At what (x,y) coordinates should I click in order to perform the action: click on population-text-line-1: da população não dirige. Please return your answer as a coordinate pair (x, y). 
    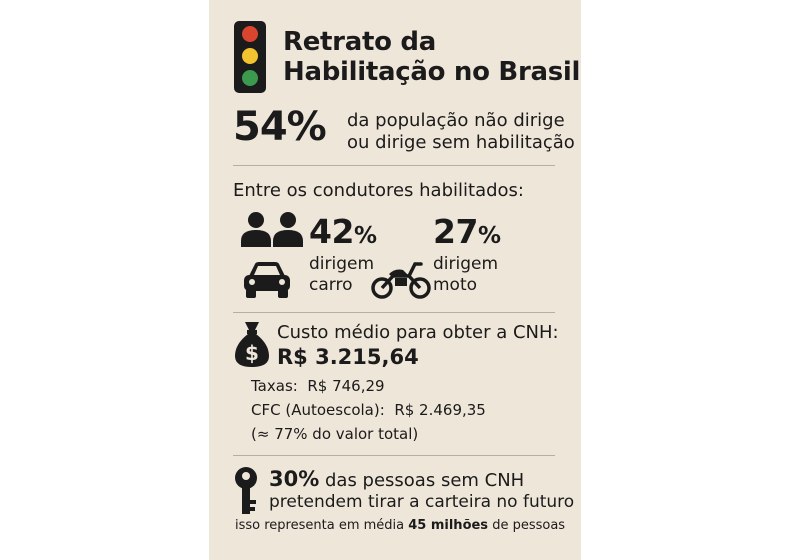
    Looking at the image, I should click on (456, 120).